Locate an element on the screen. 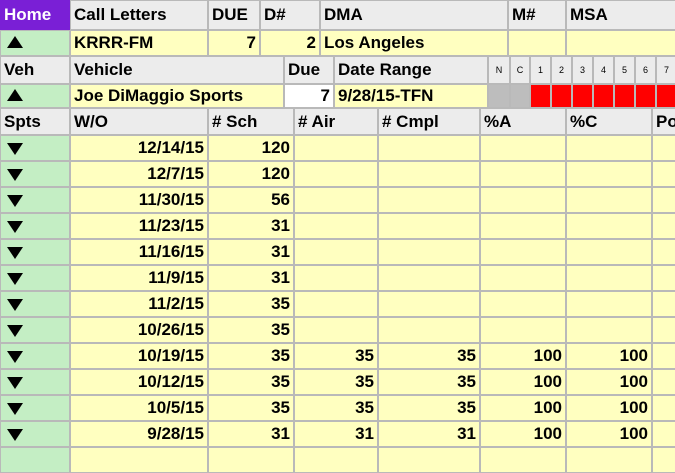 The height and width of the screenshot is (473, 675). cell-wo: 11/2/15 is located at coordinates (139, 304).